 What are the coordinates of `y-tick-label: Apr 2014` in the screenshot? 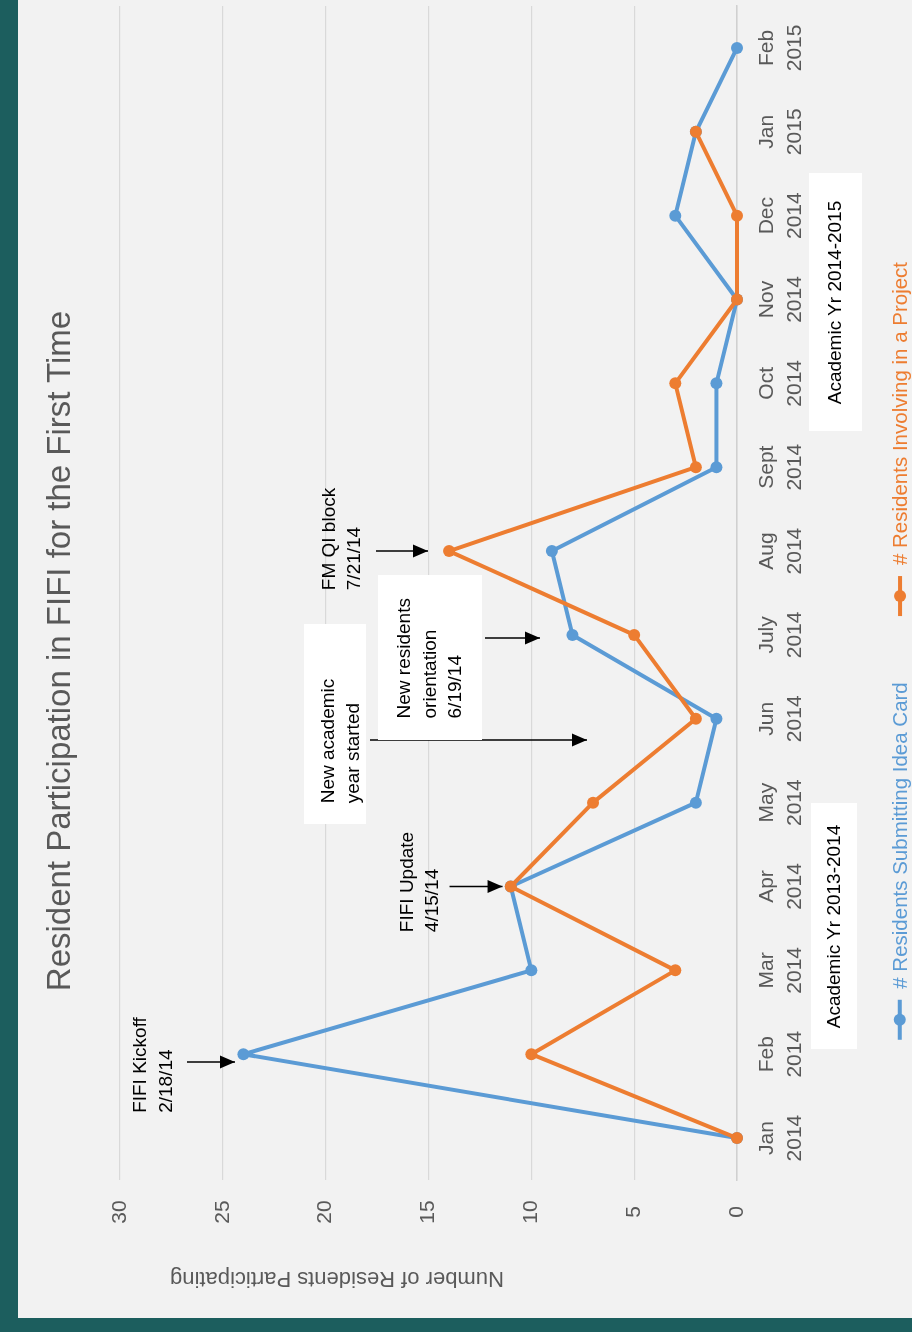 It's located at (779, 886).